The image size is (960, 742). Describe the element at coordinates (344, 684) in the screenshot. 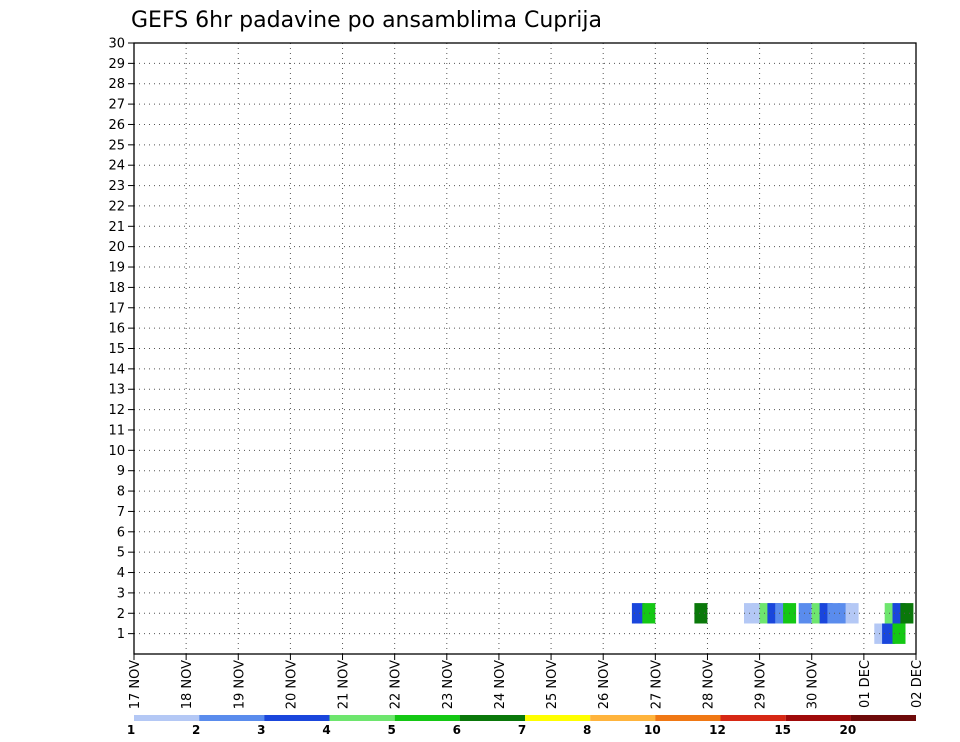

I see `x-tick-label: 21 NOV` at that location.